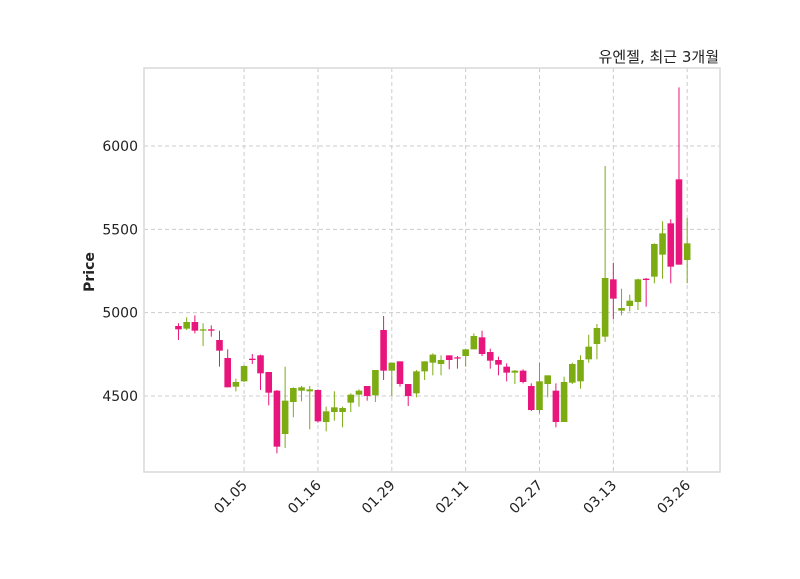  I want to click on y-tick-label: 5000, so click(120, 314).